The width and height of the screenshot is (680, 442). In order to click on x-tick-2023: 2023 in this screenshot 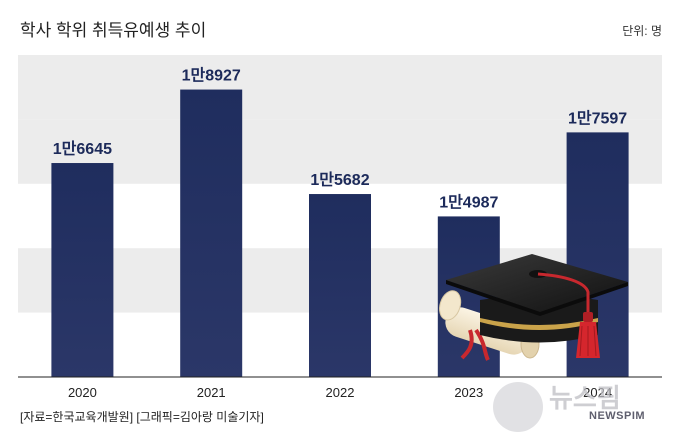, I will do `click(468, 392)`.